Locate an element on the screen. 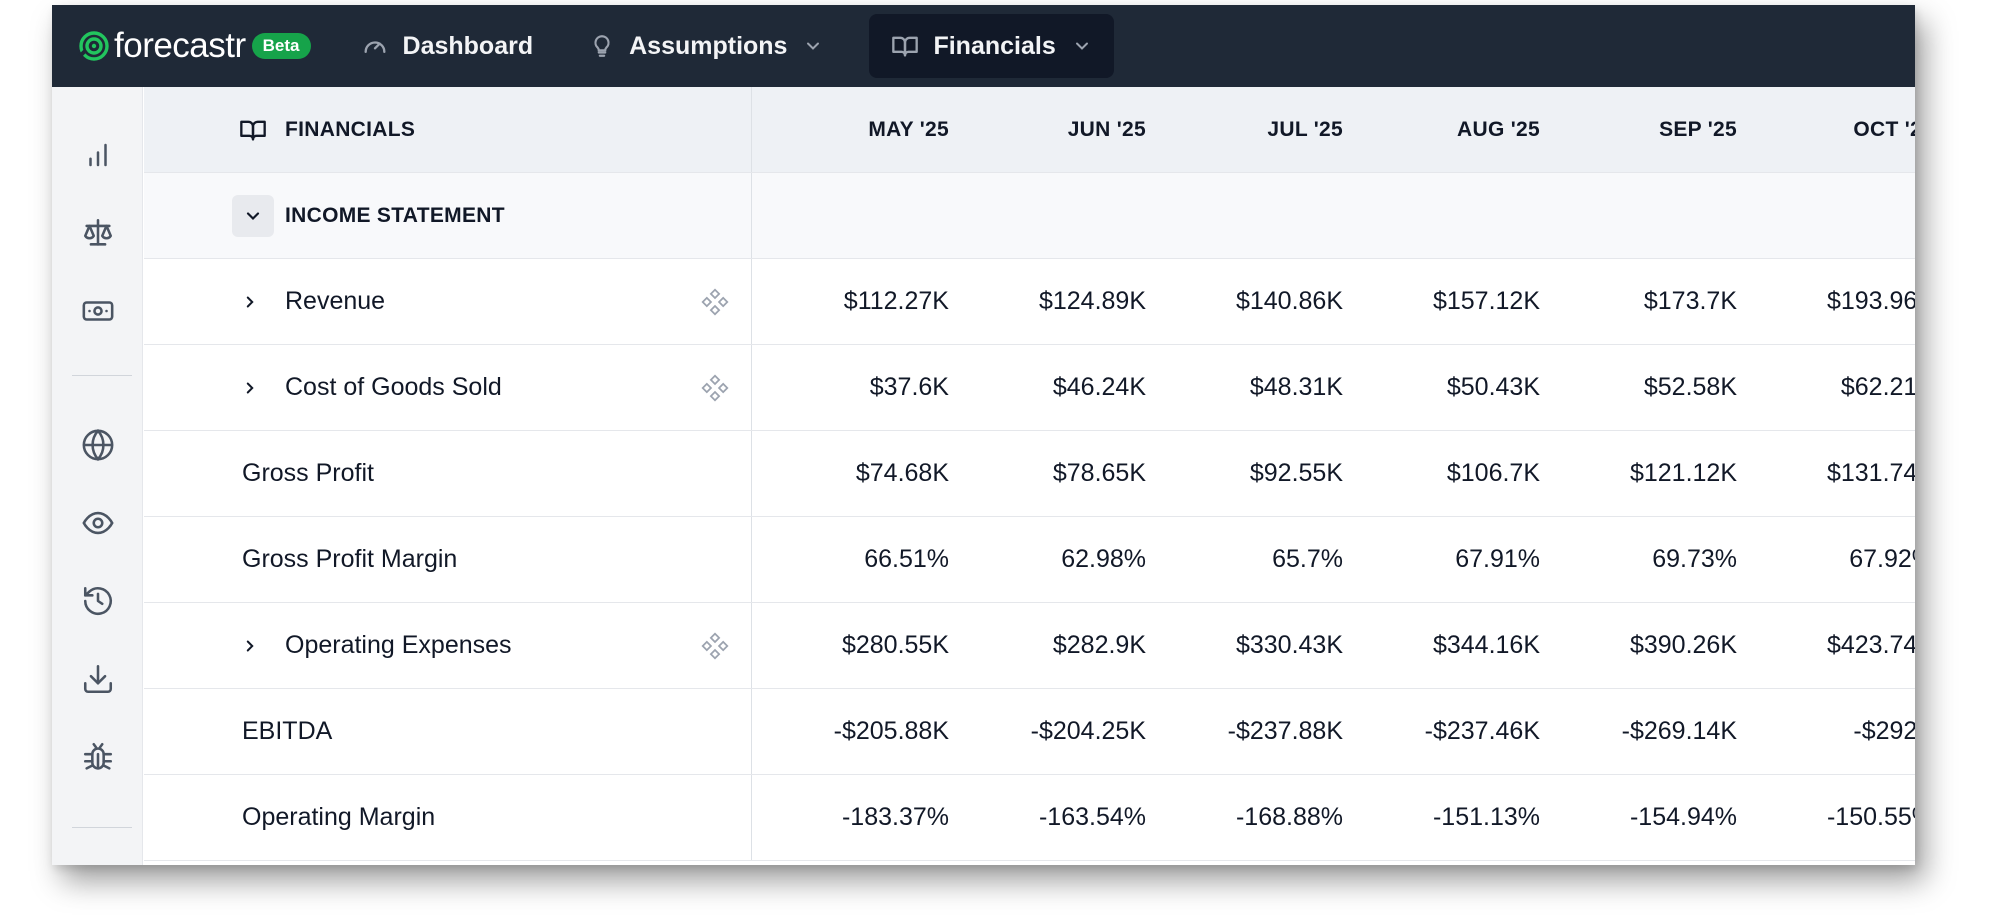  table-cell: -151.13% is located at coordinates (1486, 817).